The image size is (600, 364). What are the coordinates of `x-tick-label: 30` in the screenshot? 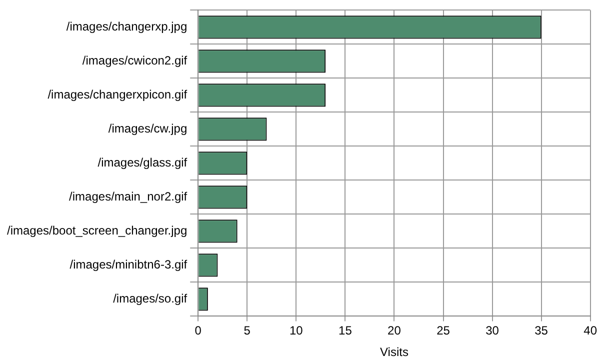 It's located at (493, 331).